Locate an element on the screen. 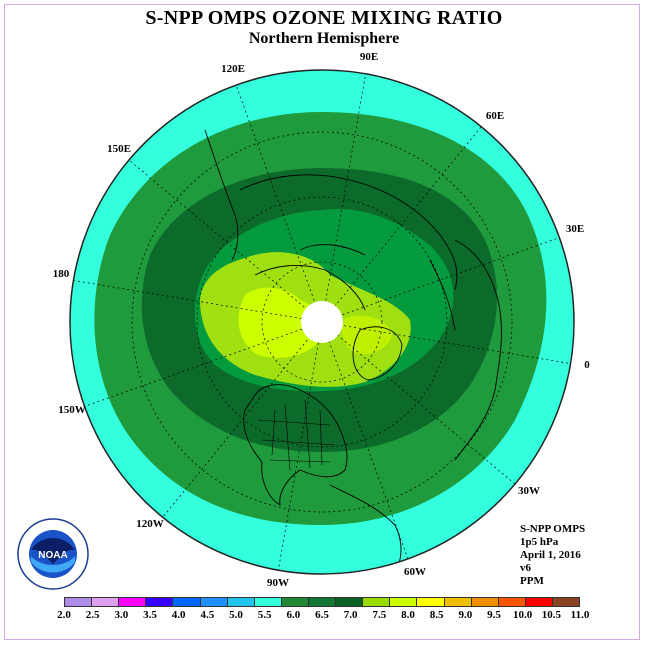 The image size is (648, 648). lon-label-150e: 150E is located at coordinates (119, 149).